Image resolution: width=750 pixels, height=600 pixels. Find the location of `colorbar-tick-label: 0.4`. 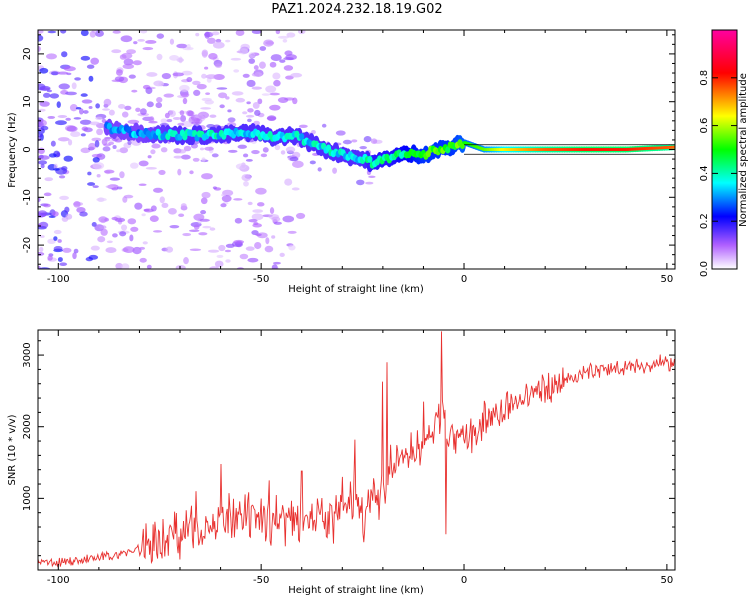

colorbar-tick-label: 0.4 is located at coordinates (704, 173).